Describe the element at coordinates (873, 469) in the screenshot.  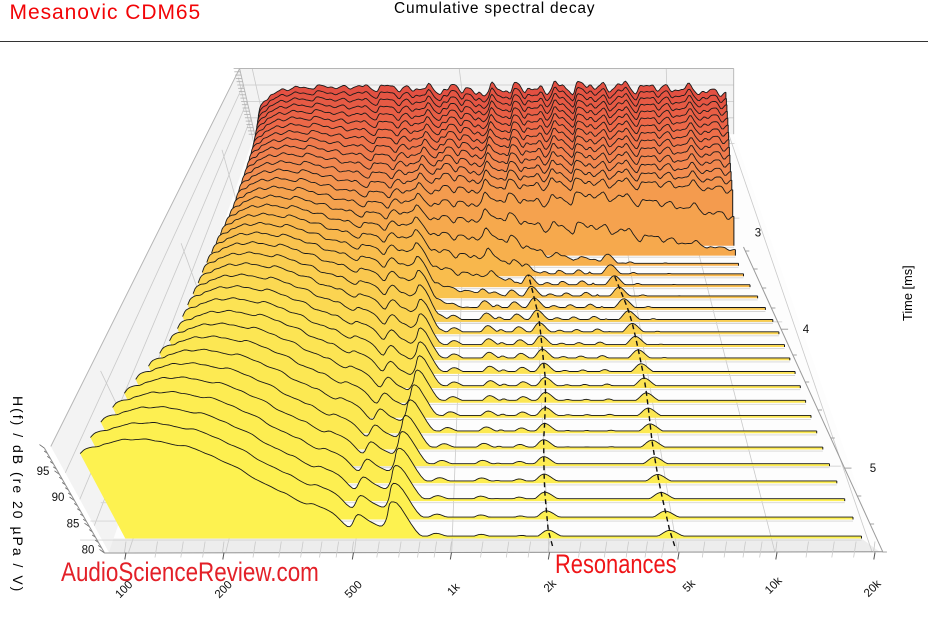
I see `svg-text: 5` at that location.